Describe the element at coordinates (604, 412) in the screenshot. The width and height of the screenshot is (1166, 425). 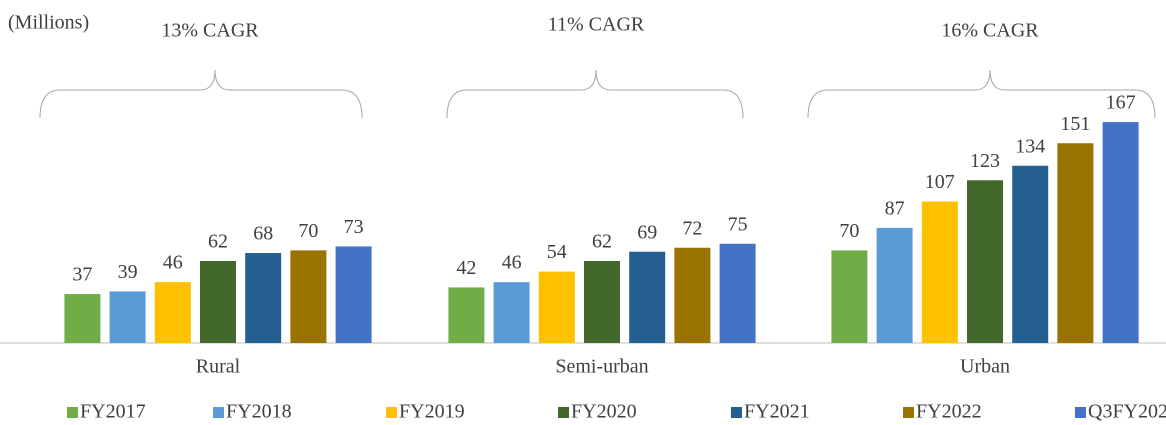
I see `legend-label: FY2020` at that location.